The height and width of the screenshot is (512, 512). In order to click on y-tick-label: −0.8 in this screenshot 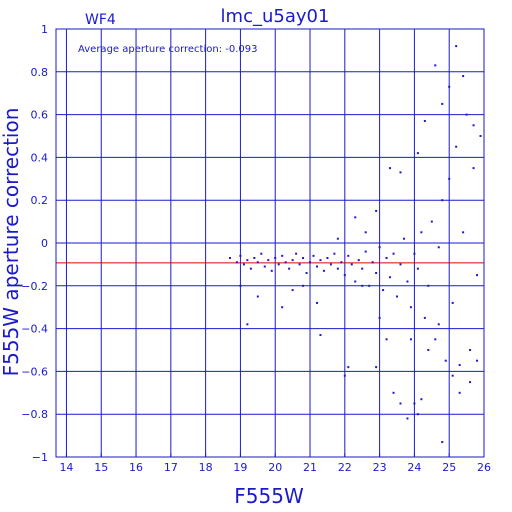, I will do `click(34, 414)`.